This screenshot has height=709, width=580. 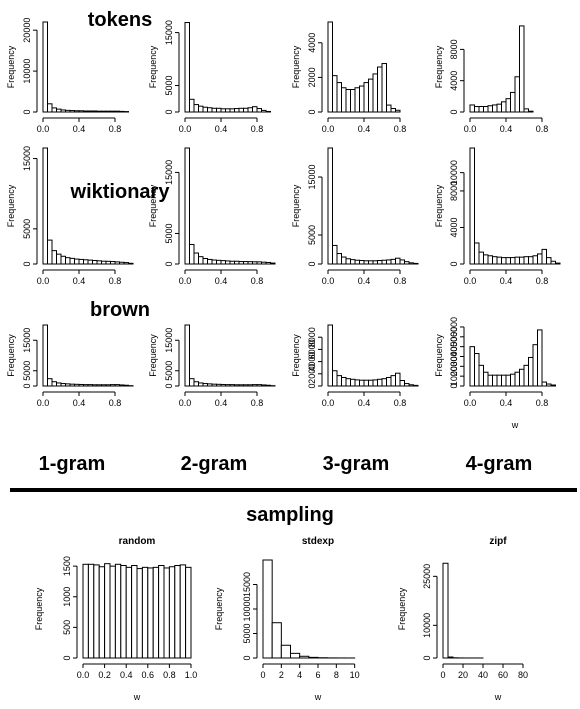 What do you see at coordinates (523, 675) in the screenshot?
I see `x-tick-label: 80` at bounding box center [523, 675].